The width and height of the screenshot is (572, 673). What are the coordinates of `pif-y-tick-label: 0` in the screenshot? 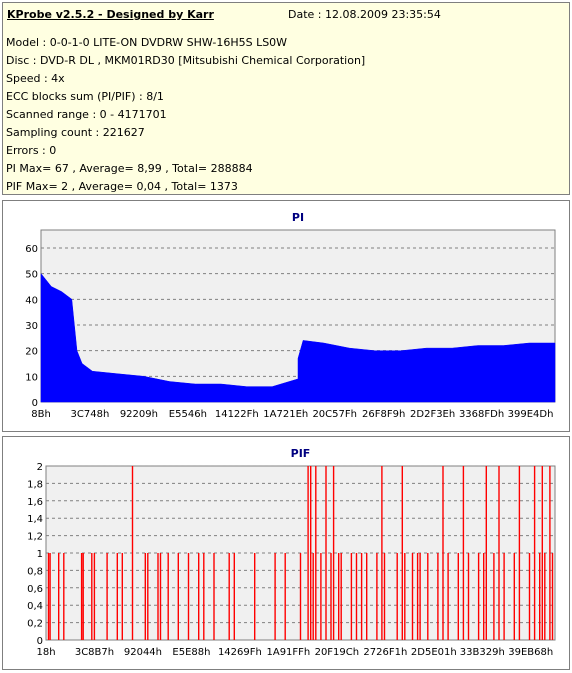 It's located at (40, 641).